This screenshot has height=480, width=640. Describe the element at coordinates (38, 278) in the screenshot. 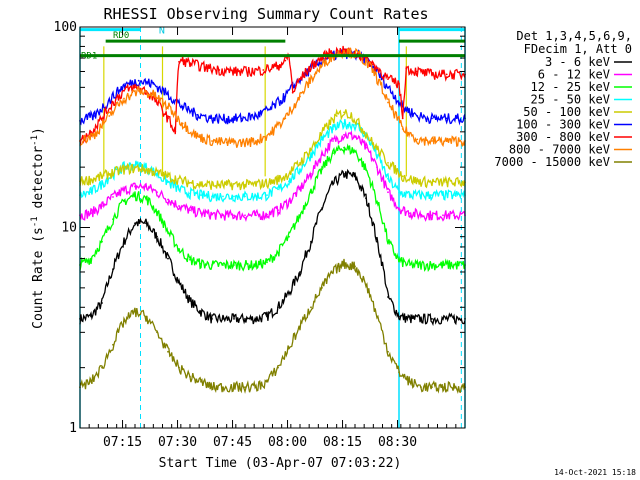

I see `y-label-part-1: Count Rate (s` at that location.